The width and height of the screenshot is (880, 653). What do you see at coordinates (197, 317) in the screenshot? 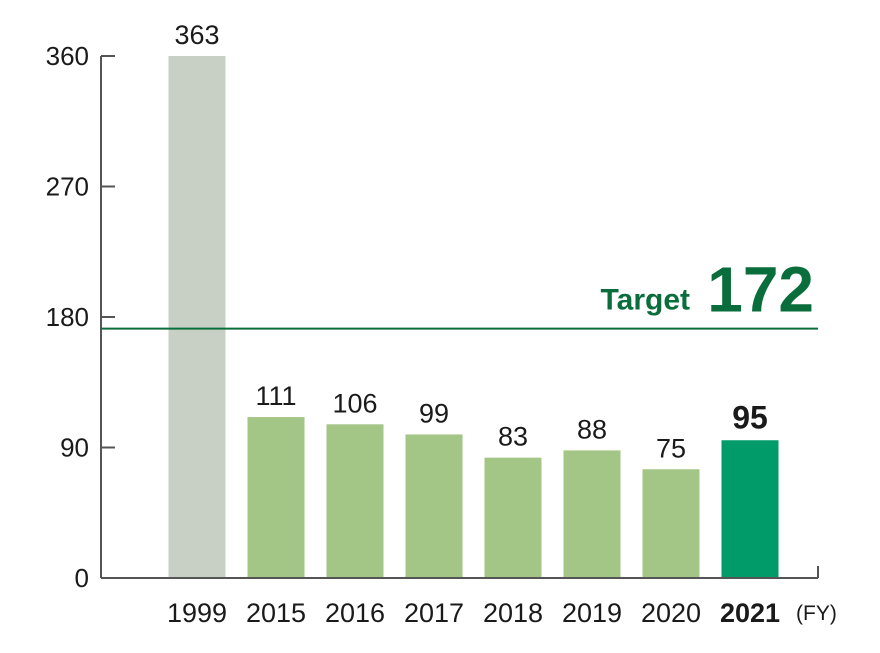
I see `bar-1999` at bounding box center [197, 317].